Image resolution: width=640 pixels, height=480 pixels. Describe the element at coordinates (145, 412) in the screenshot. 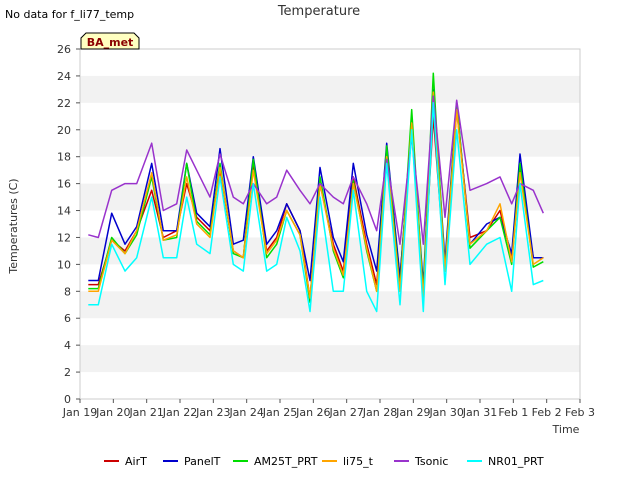

I see `x-tick-label: Jan 21` at that location.